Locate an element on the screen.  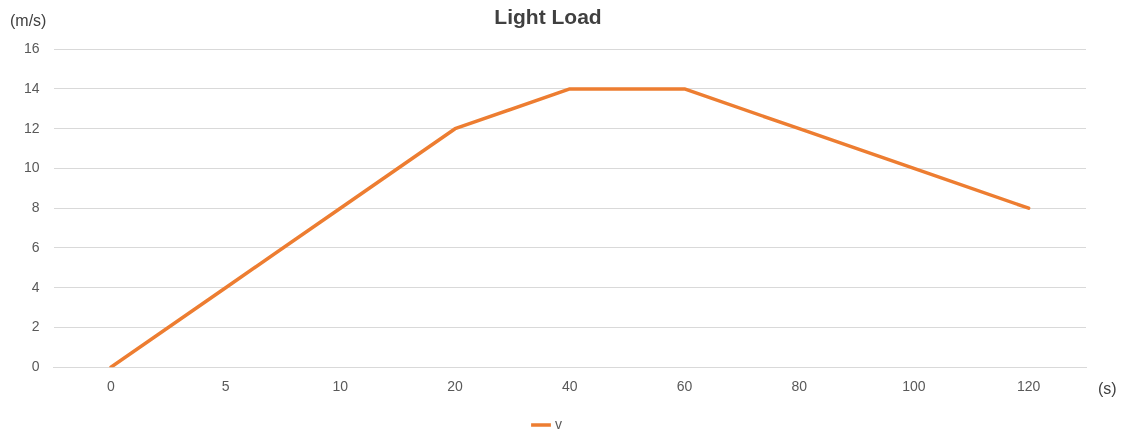
y-axis-title: (m/s) is located at coordinates (28, 21).